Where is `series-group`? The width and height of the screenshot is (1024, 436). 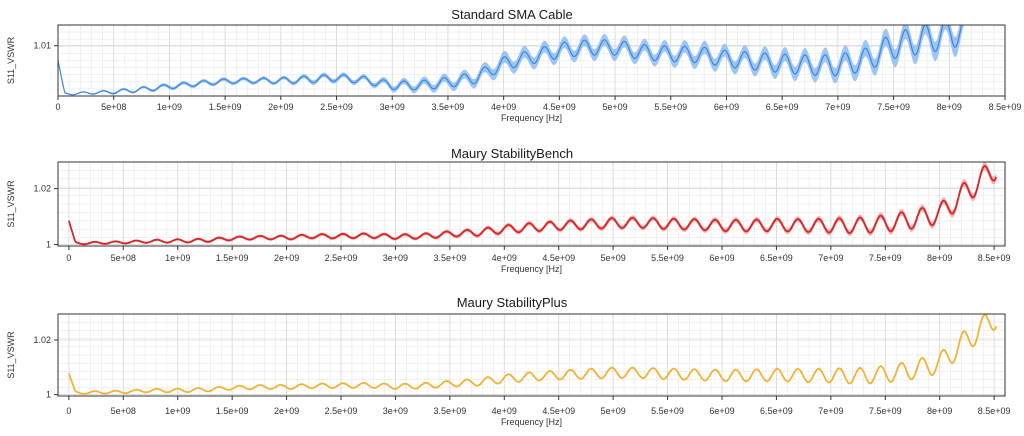 series-group is located at coordinates (511, 60).